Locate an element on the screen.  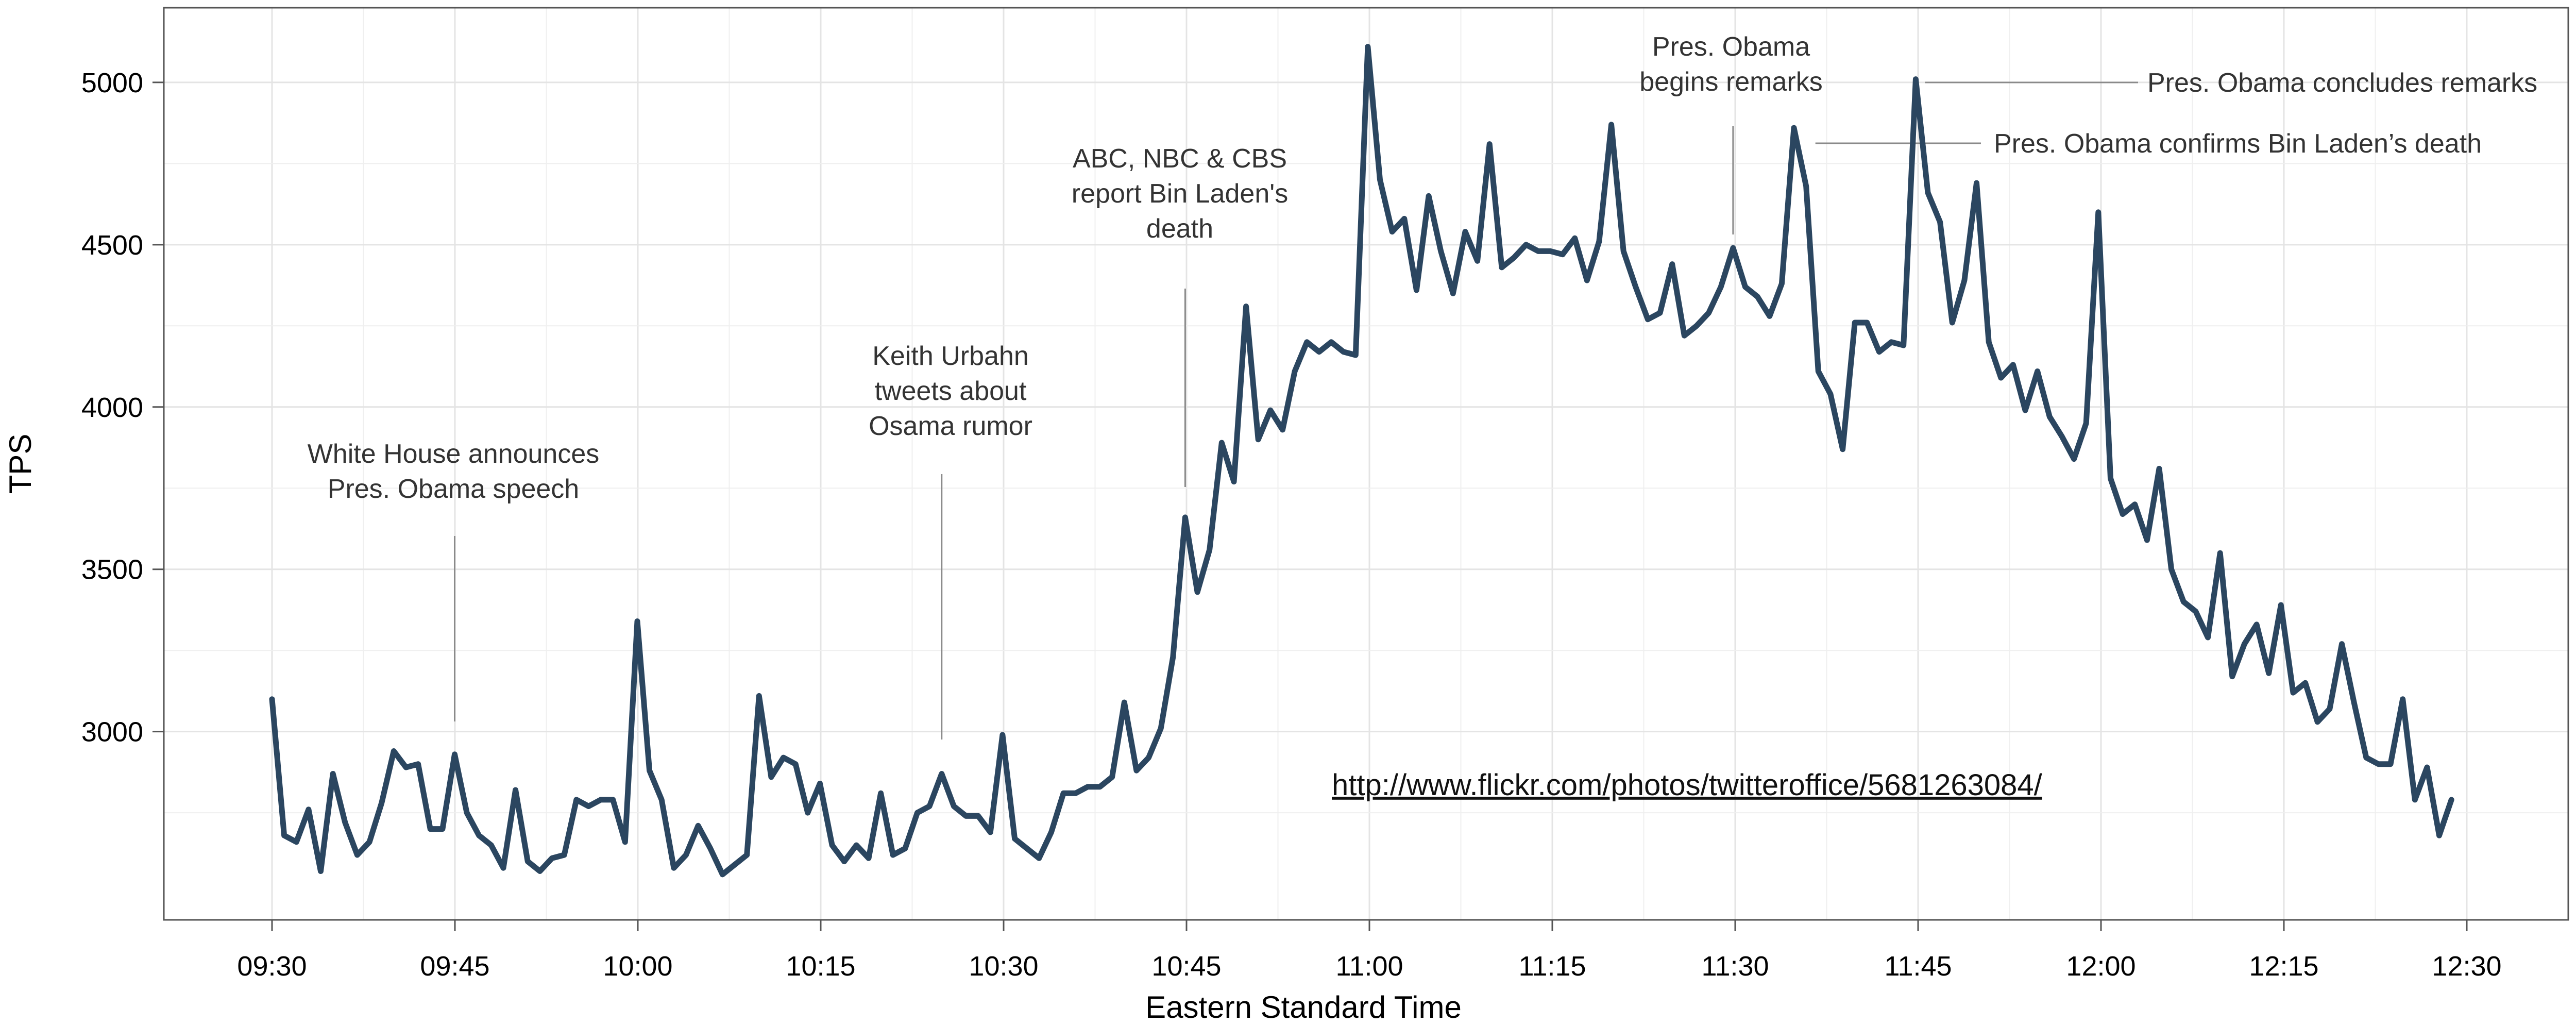
x-tick-label: 10:45 is located at coordinates (1186, 966).